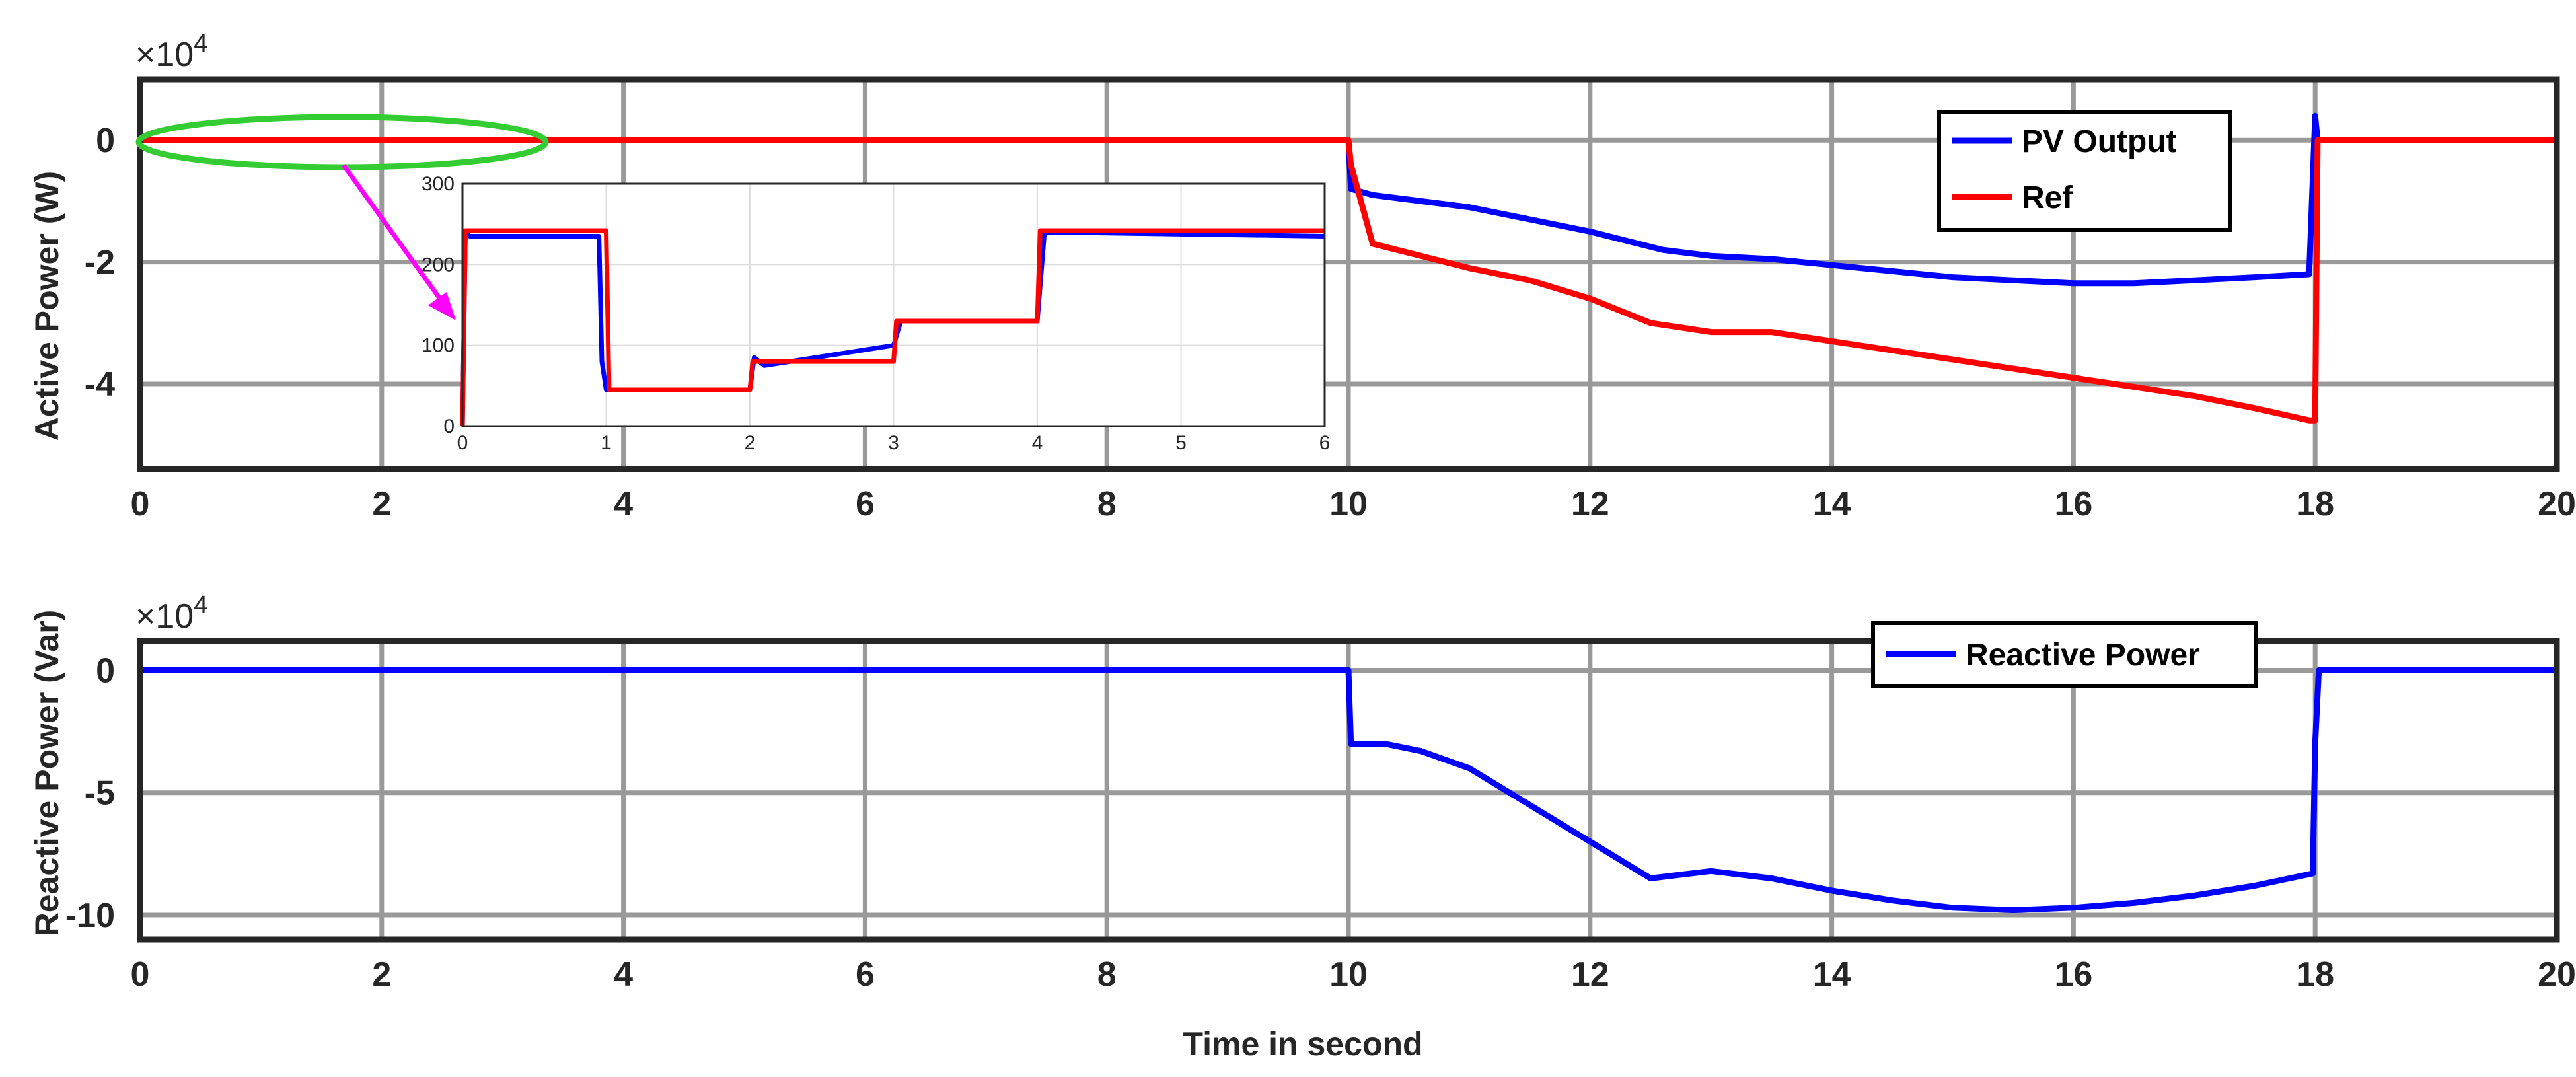  What do you see at coordinates (1590, 974) in the screenshot?
I see `bottom-x-tick-label: 12` at bounding box center [1590, 974].